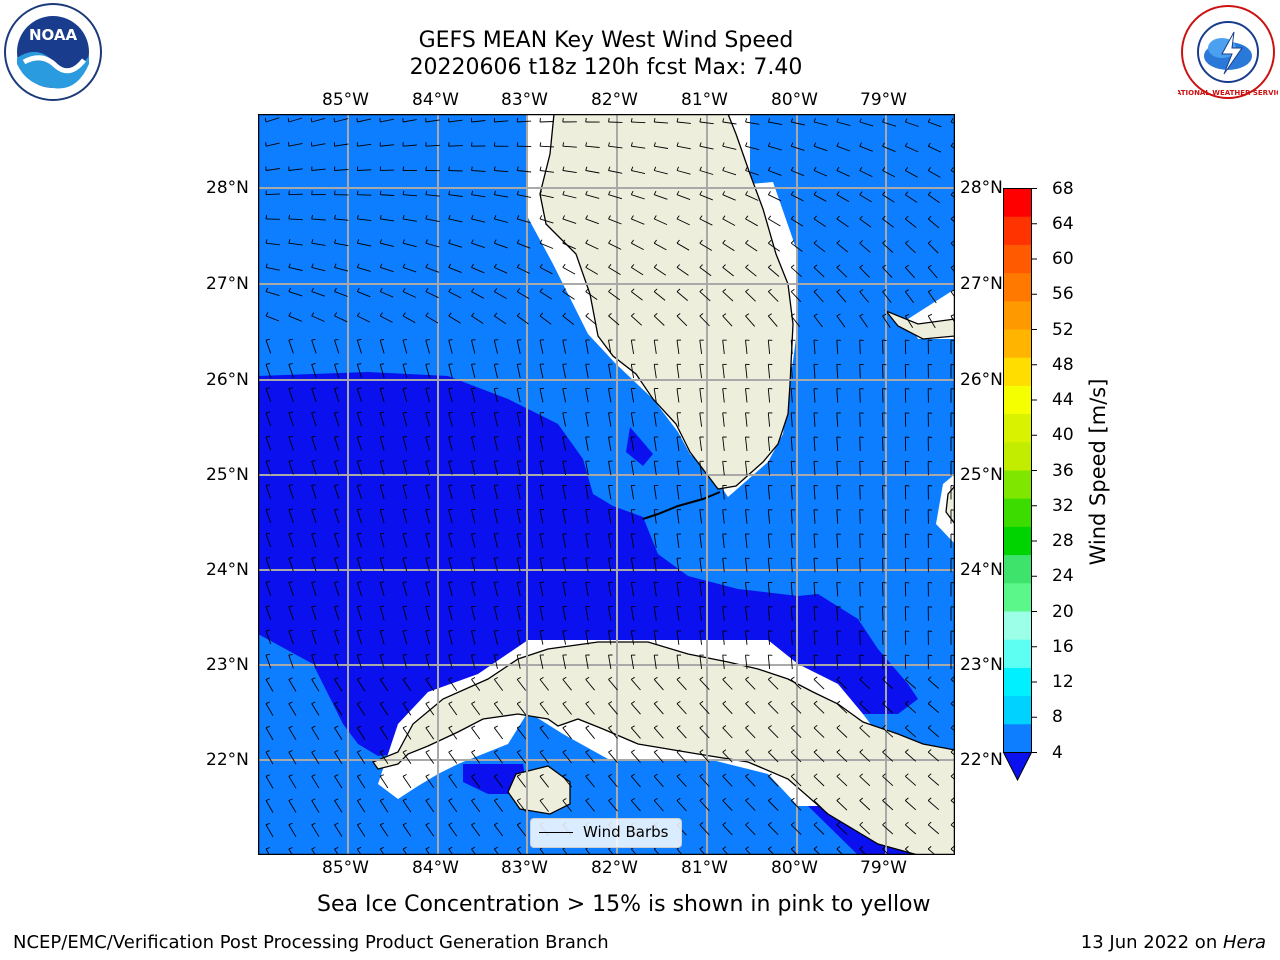  What do you see at coordinates (981, 760) in the screenshot?
I see `lat-label-right: 22°N` at bounding box center [981, 760].